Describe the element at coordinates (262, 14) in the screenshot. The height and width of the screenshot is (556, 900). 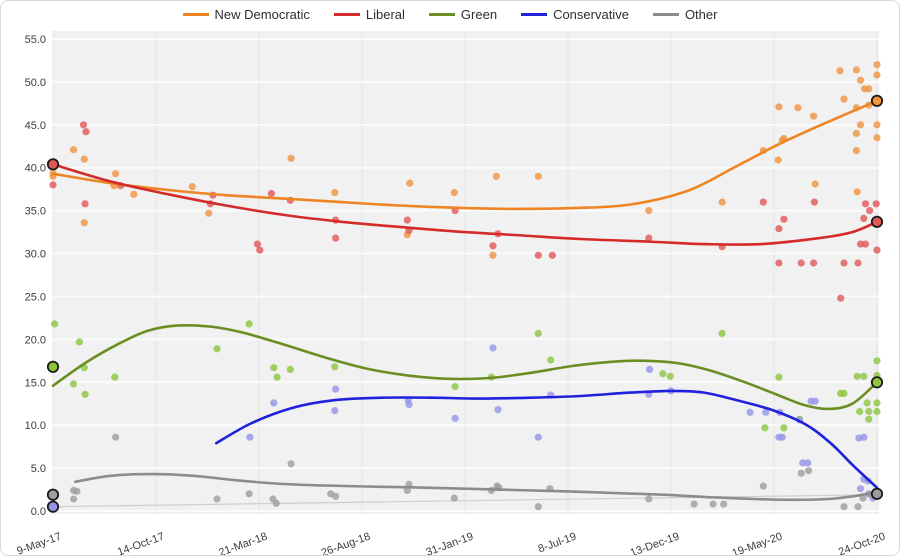
I see `legend-label: New Democratic` at that location.